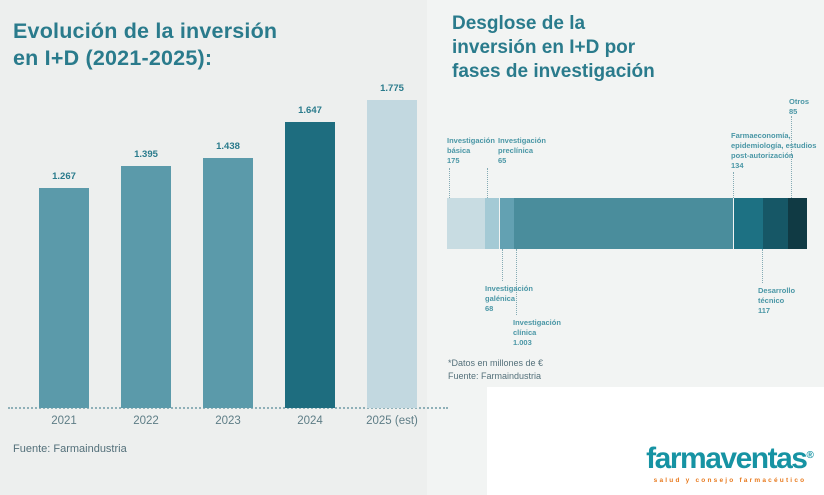  I want to click on bar-value-label: 1.267, so click(64, 176).